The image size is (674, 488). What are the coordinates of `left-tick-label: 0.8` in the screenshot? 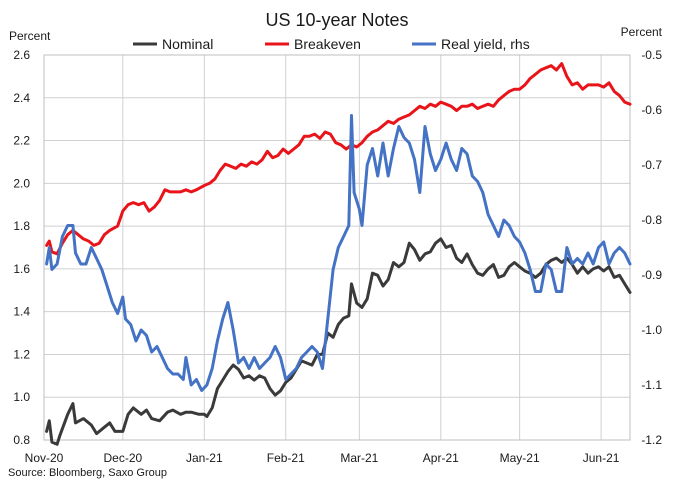 It's located at (21, 440).